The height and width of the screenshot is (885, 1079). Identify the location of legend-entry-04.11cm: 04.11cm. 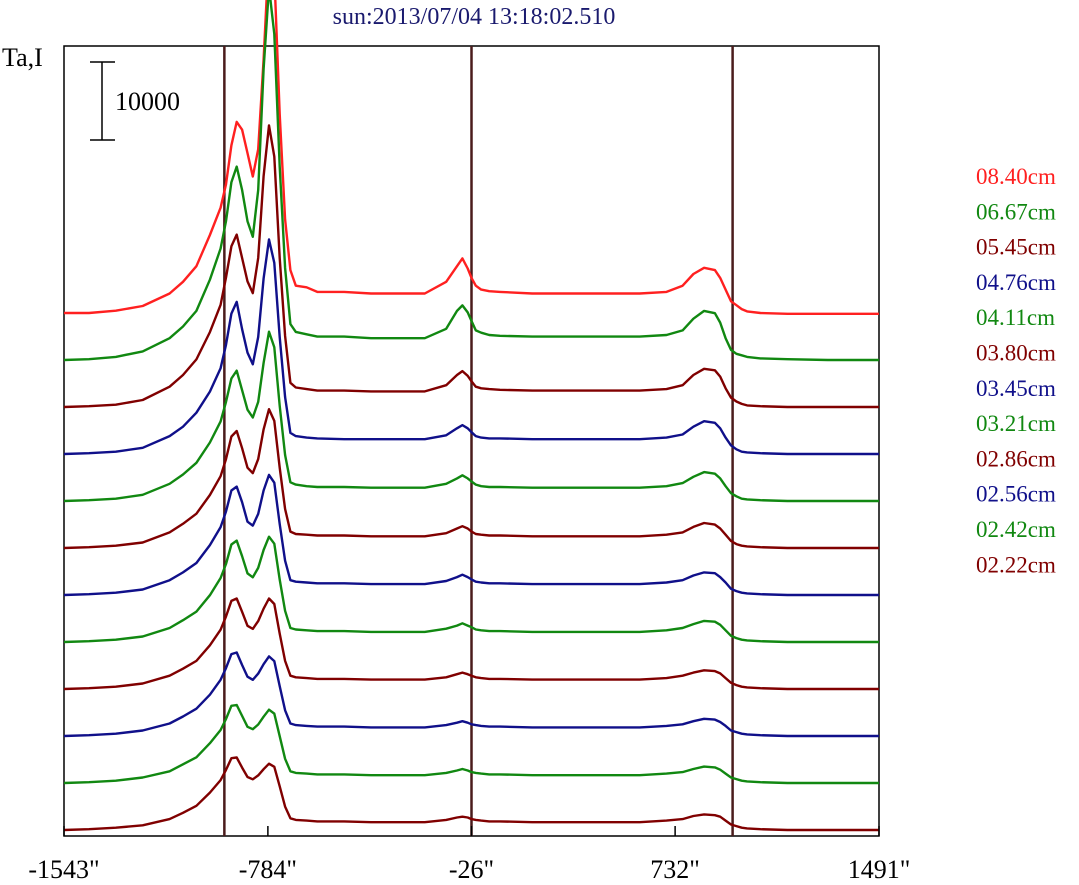
(1015, 317).